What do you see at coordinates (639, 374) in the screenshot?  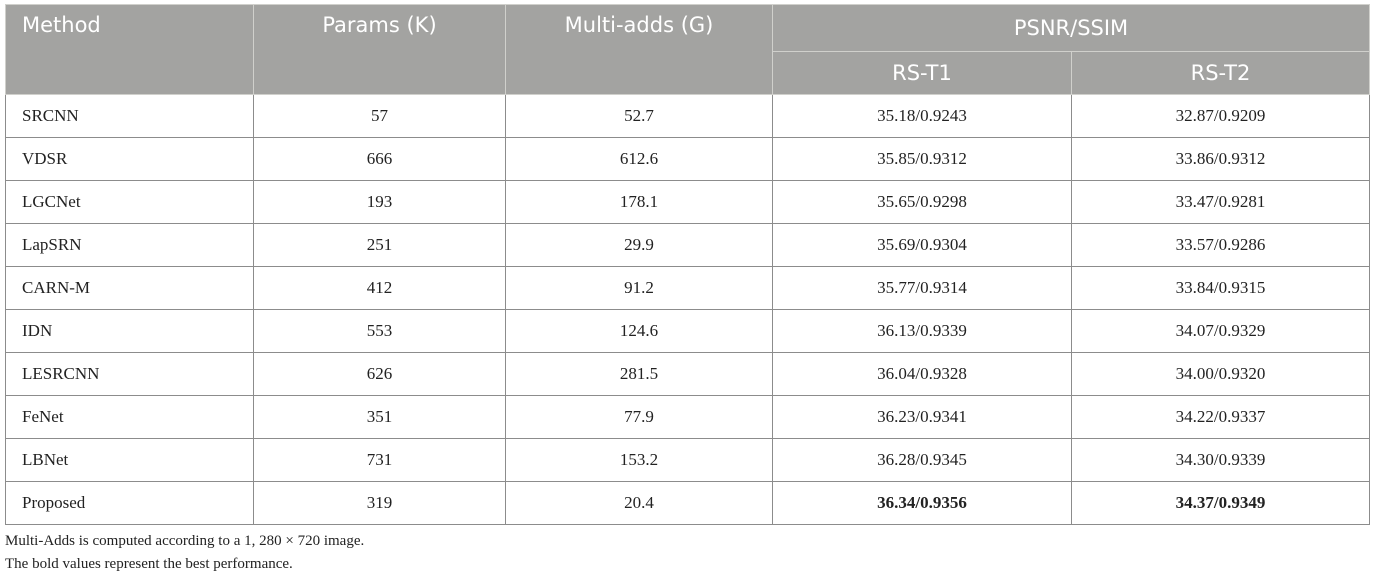 I see `cell-multi-adds: 281.5` at bounding box center [639, 374].